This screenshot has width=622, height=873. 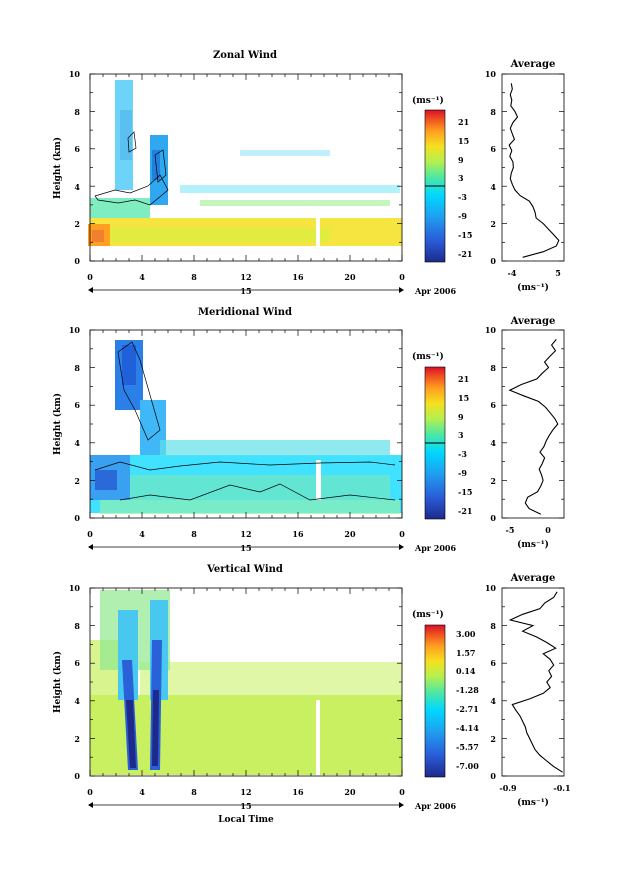 What do you see at coordinates (245, 166) in the screenshot?
I see `heatmap` at bounding box center [245, 166].